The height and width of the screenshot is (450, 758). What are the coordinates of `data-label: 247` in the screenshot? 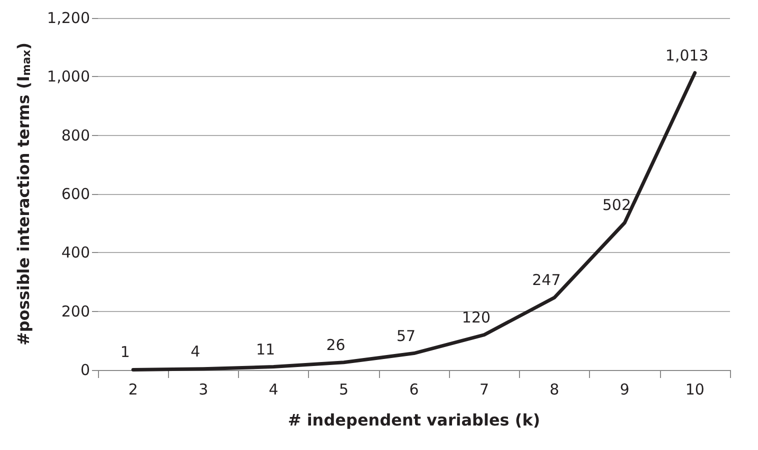 It's located at (546, 280).